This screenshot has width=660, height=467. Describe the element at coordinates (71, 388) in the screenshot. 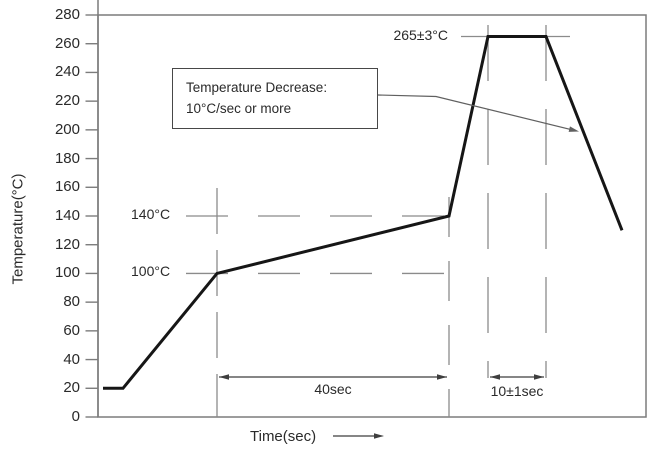

I see `y-tick-label: 20` at that location.